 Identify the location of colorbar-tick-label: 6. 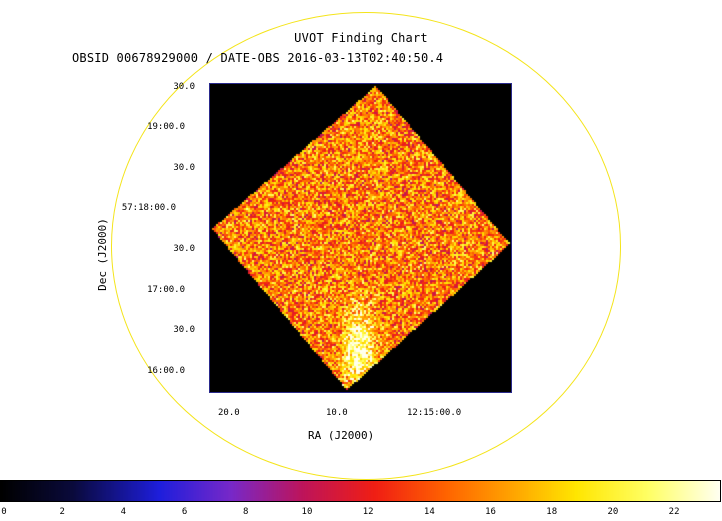
(184, 512).